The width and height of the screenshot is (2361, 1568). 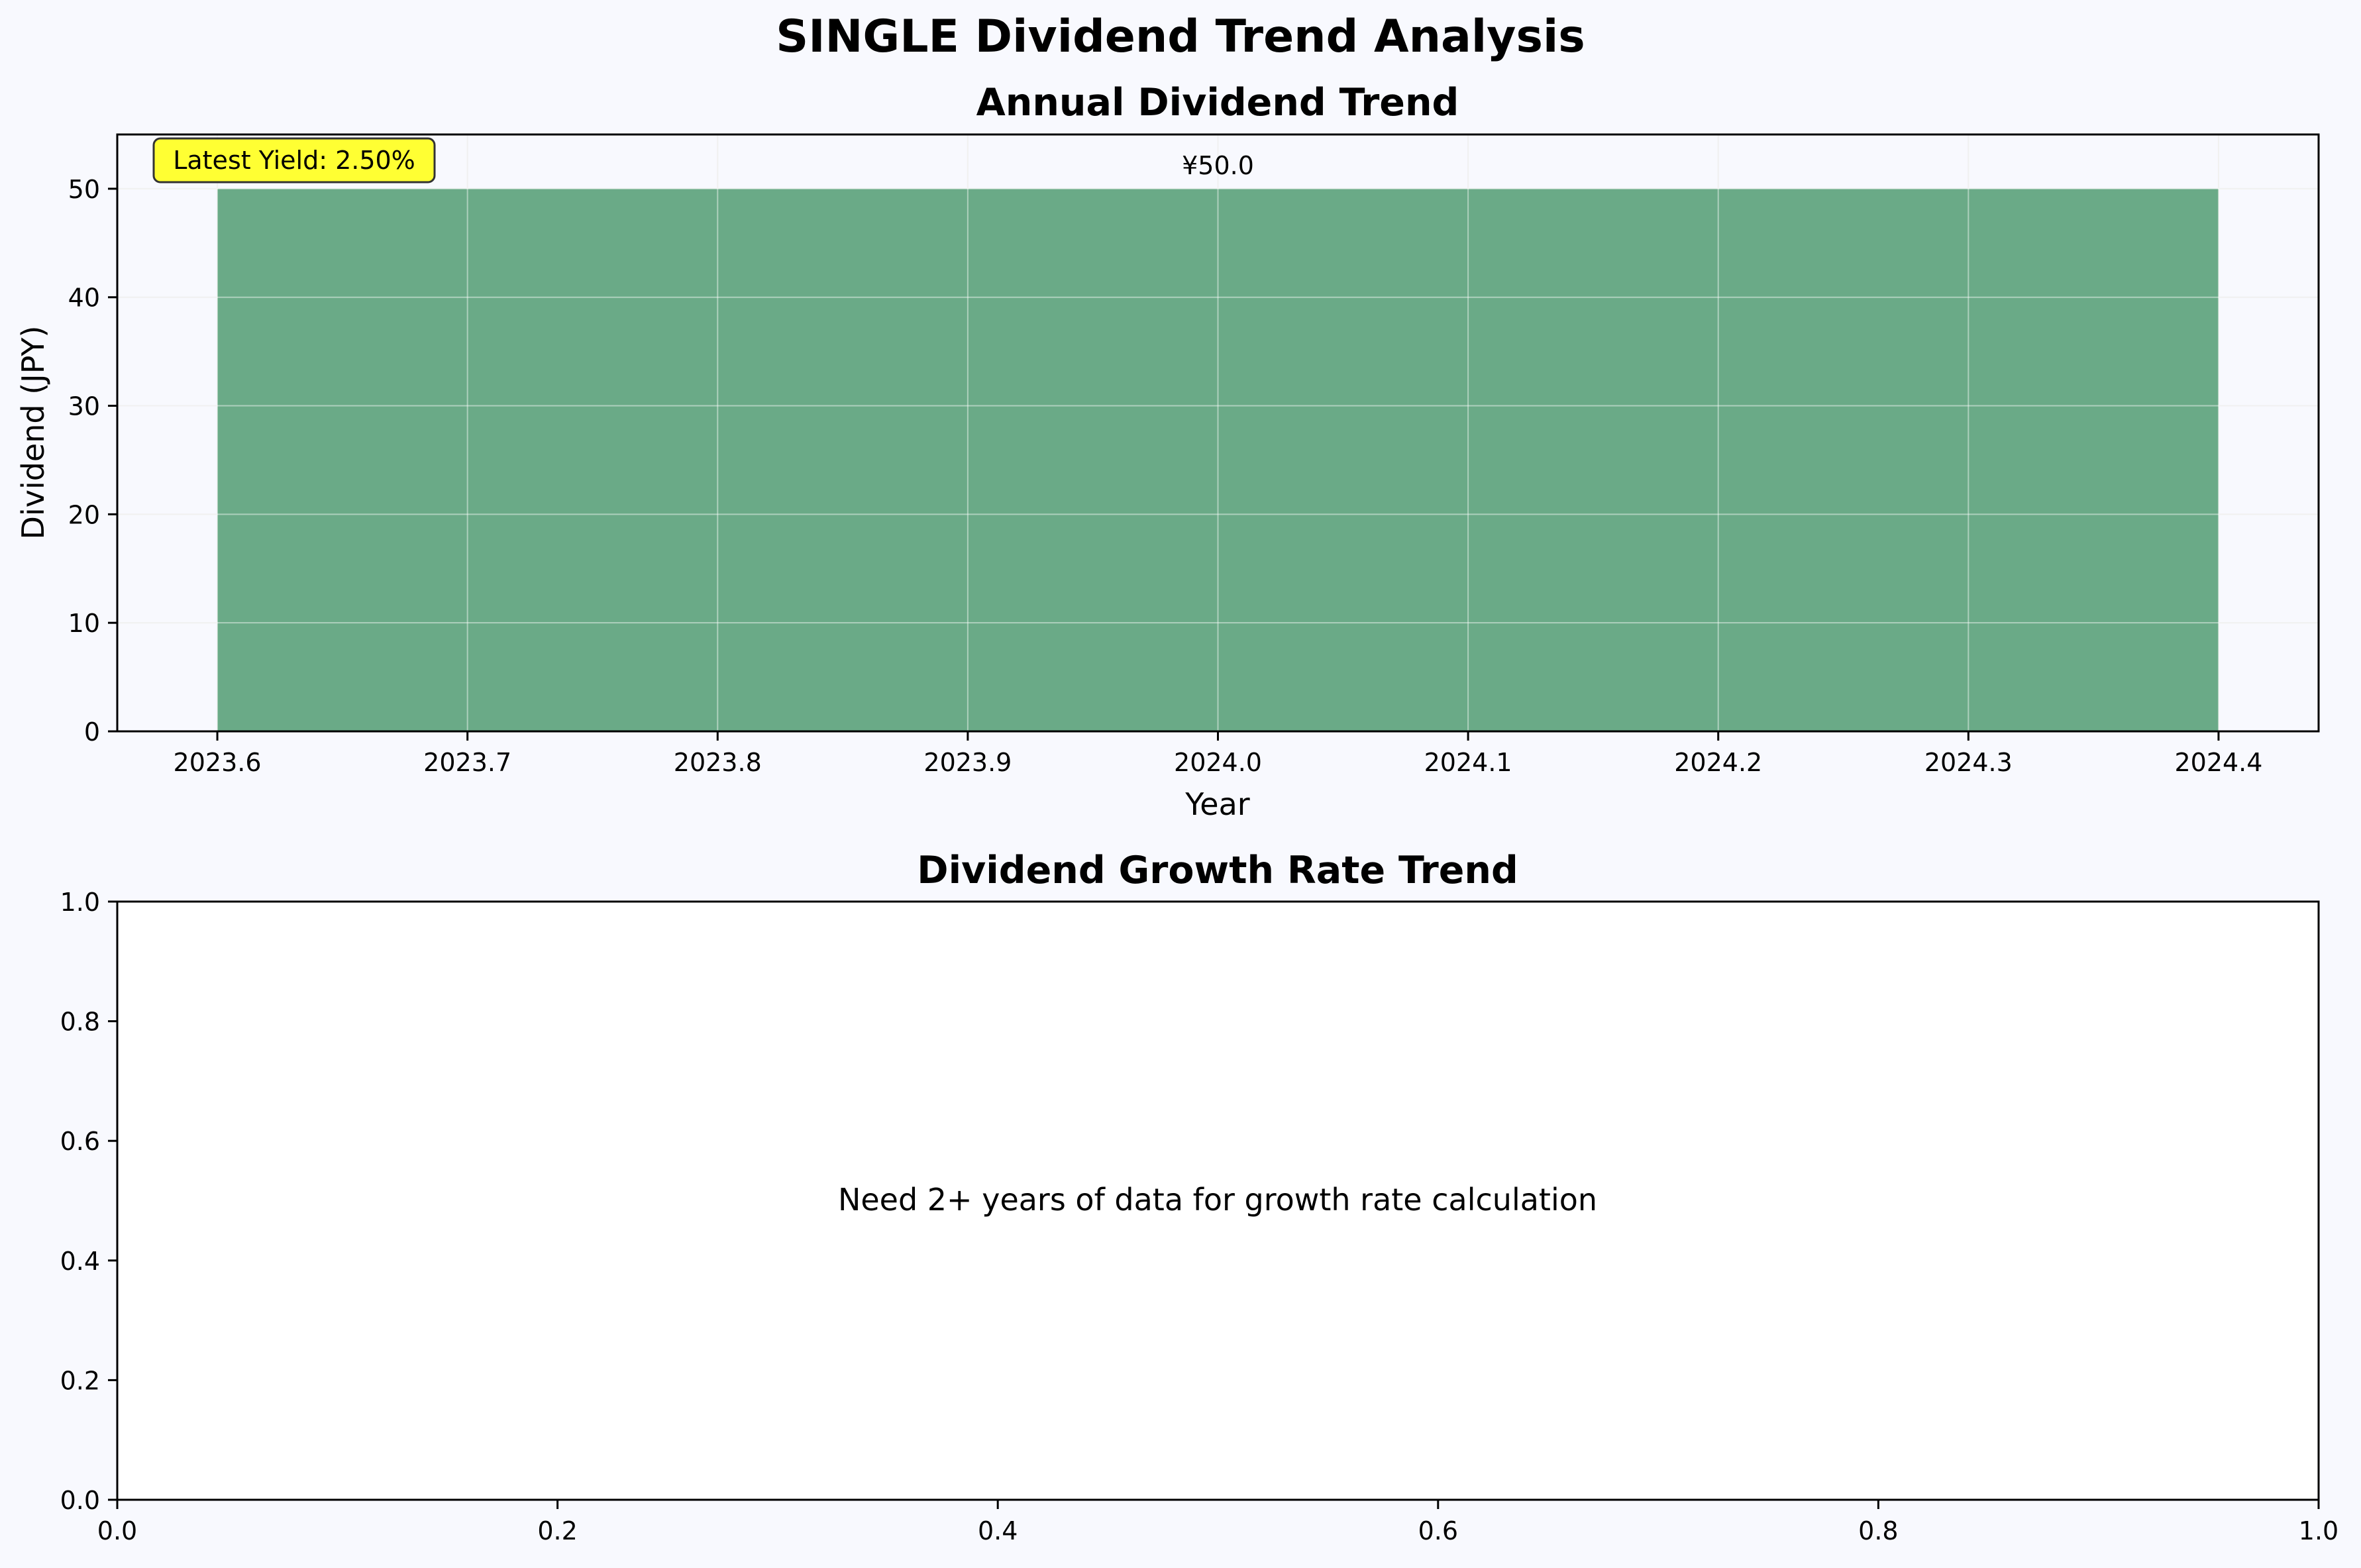 What do you see at coordinates (80, 1380) in the screenshot?
I see `growth-rate-y-tick-label: 0.2` at bounding box center [80, 1380].